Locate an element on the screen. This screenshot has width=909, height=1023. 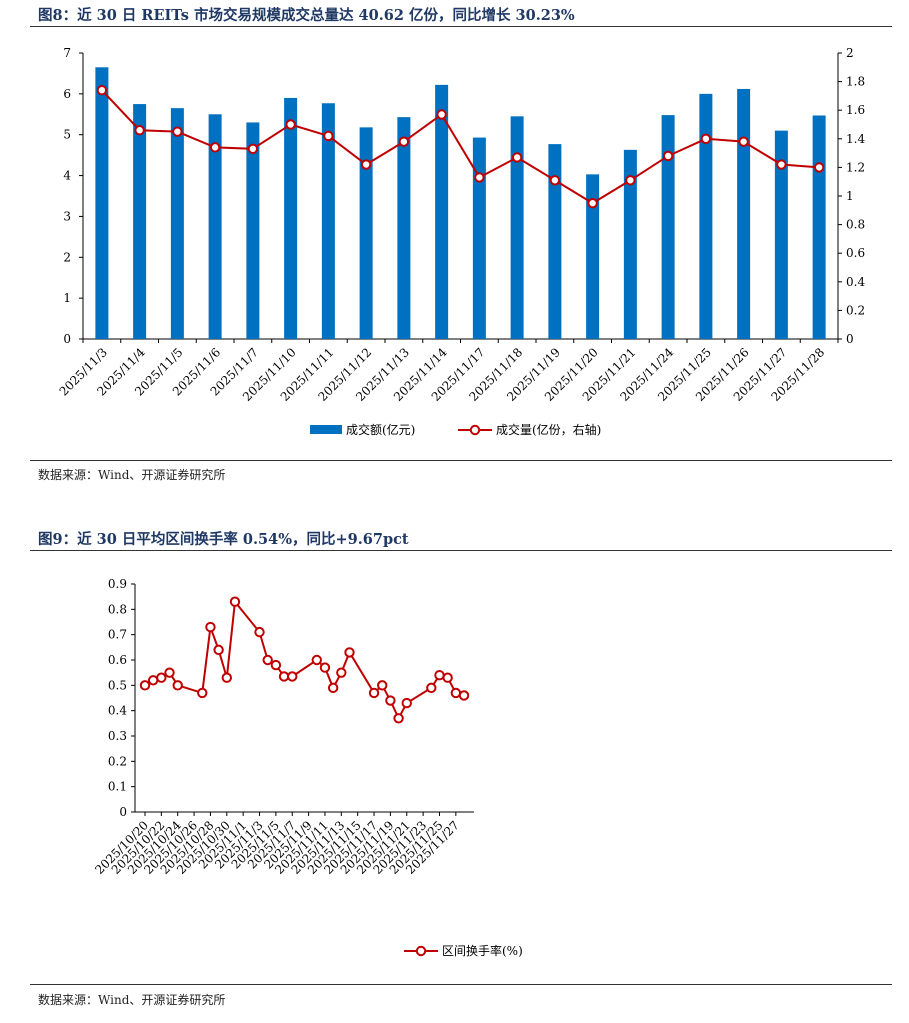
y-tick-label: 0.7 is located at coordinates (117, 635).